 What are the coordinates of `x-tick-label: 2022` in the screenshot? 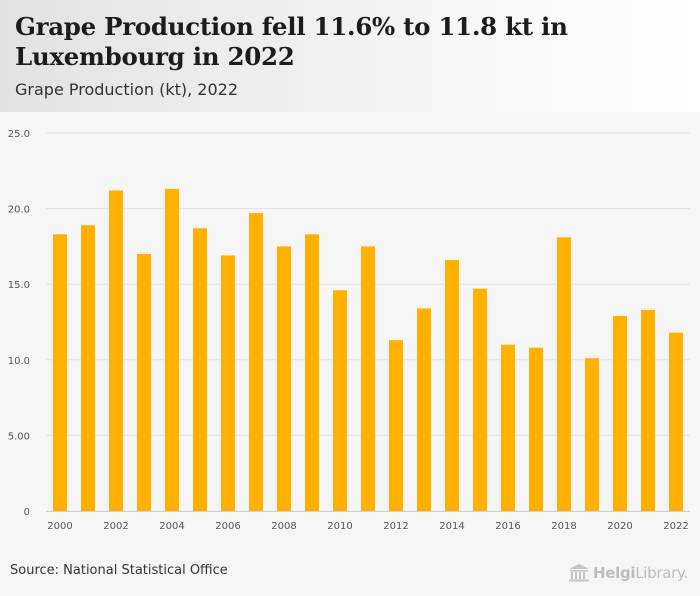 It's located at (675, 526).